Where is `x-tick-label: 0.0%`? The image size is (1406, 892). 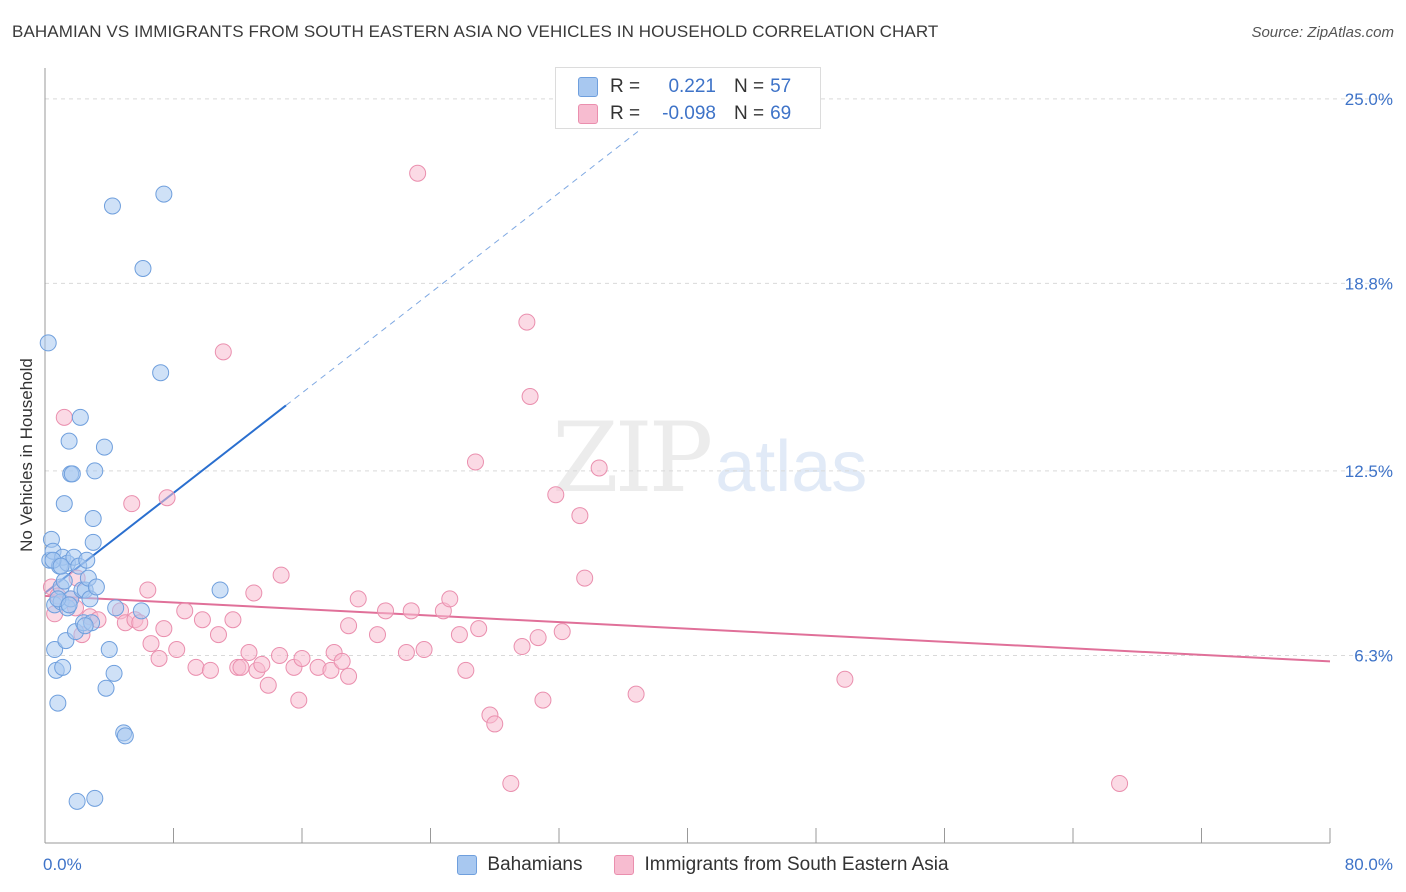 x-tick-label: 0.0% is located at coordinates (62, 864).